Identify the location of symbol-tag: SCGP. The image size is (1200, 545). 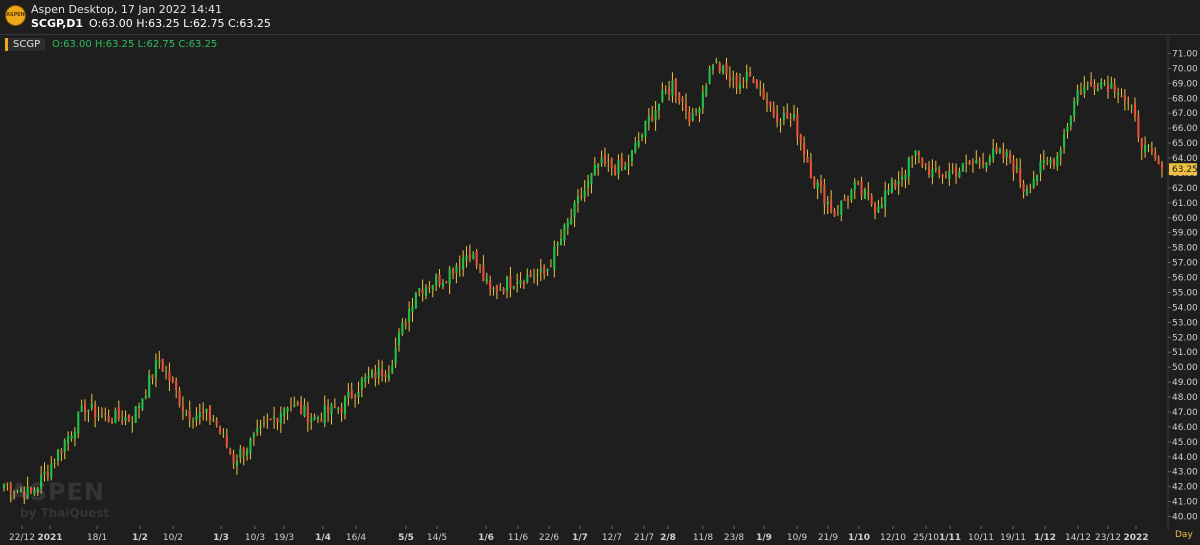
(25, 44).